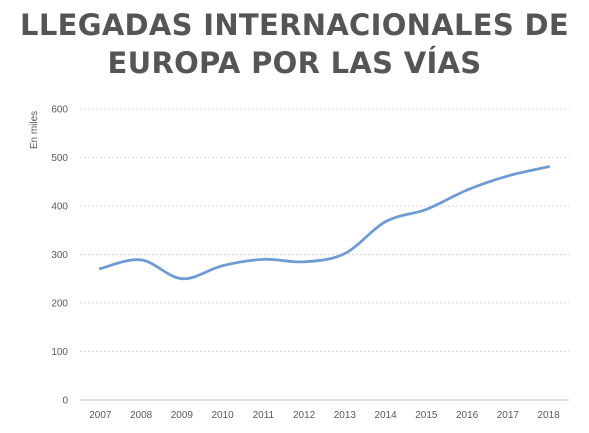 This screenshot has width=589, height=433. What do you see at coordinates (386, 415) in the screenshot?
I see `x-tick-label: 2014` at bounding box center [386, 415].